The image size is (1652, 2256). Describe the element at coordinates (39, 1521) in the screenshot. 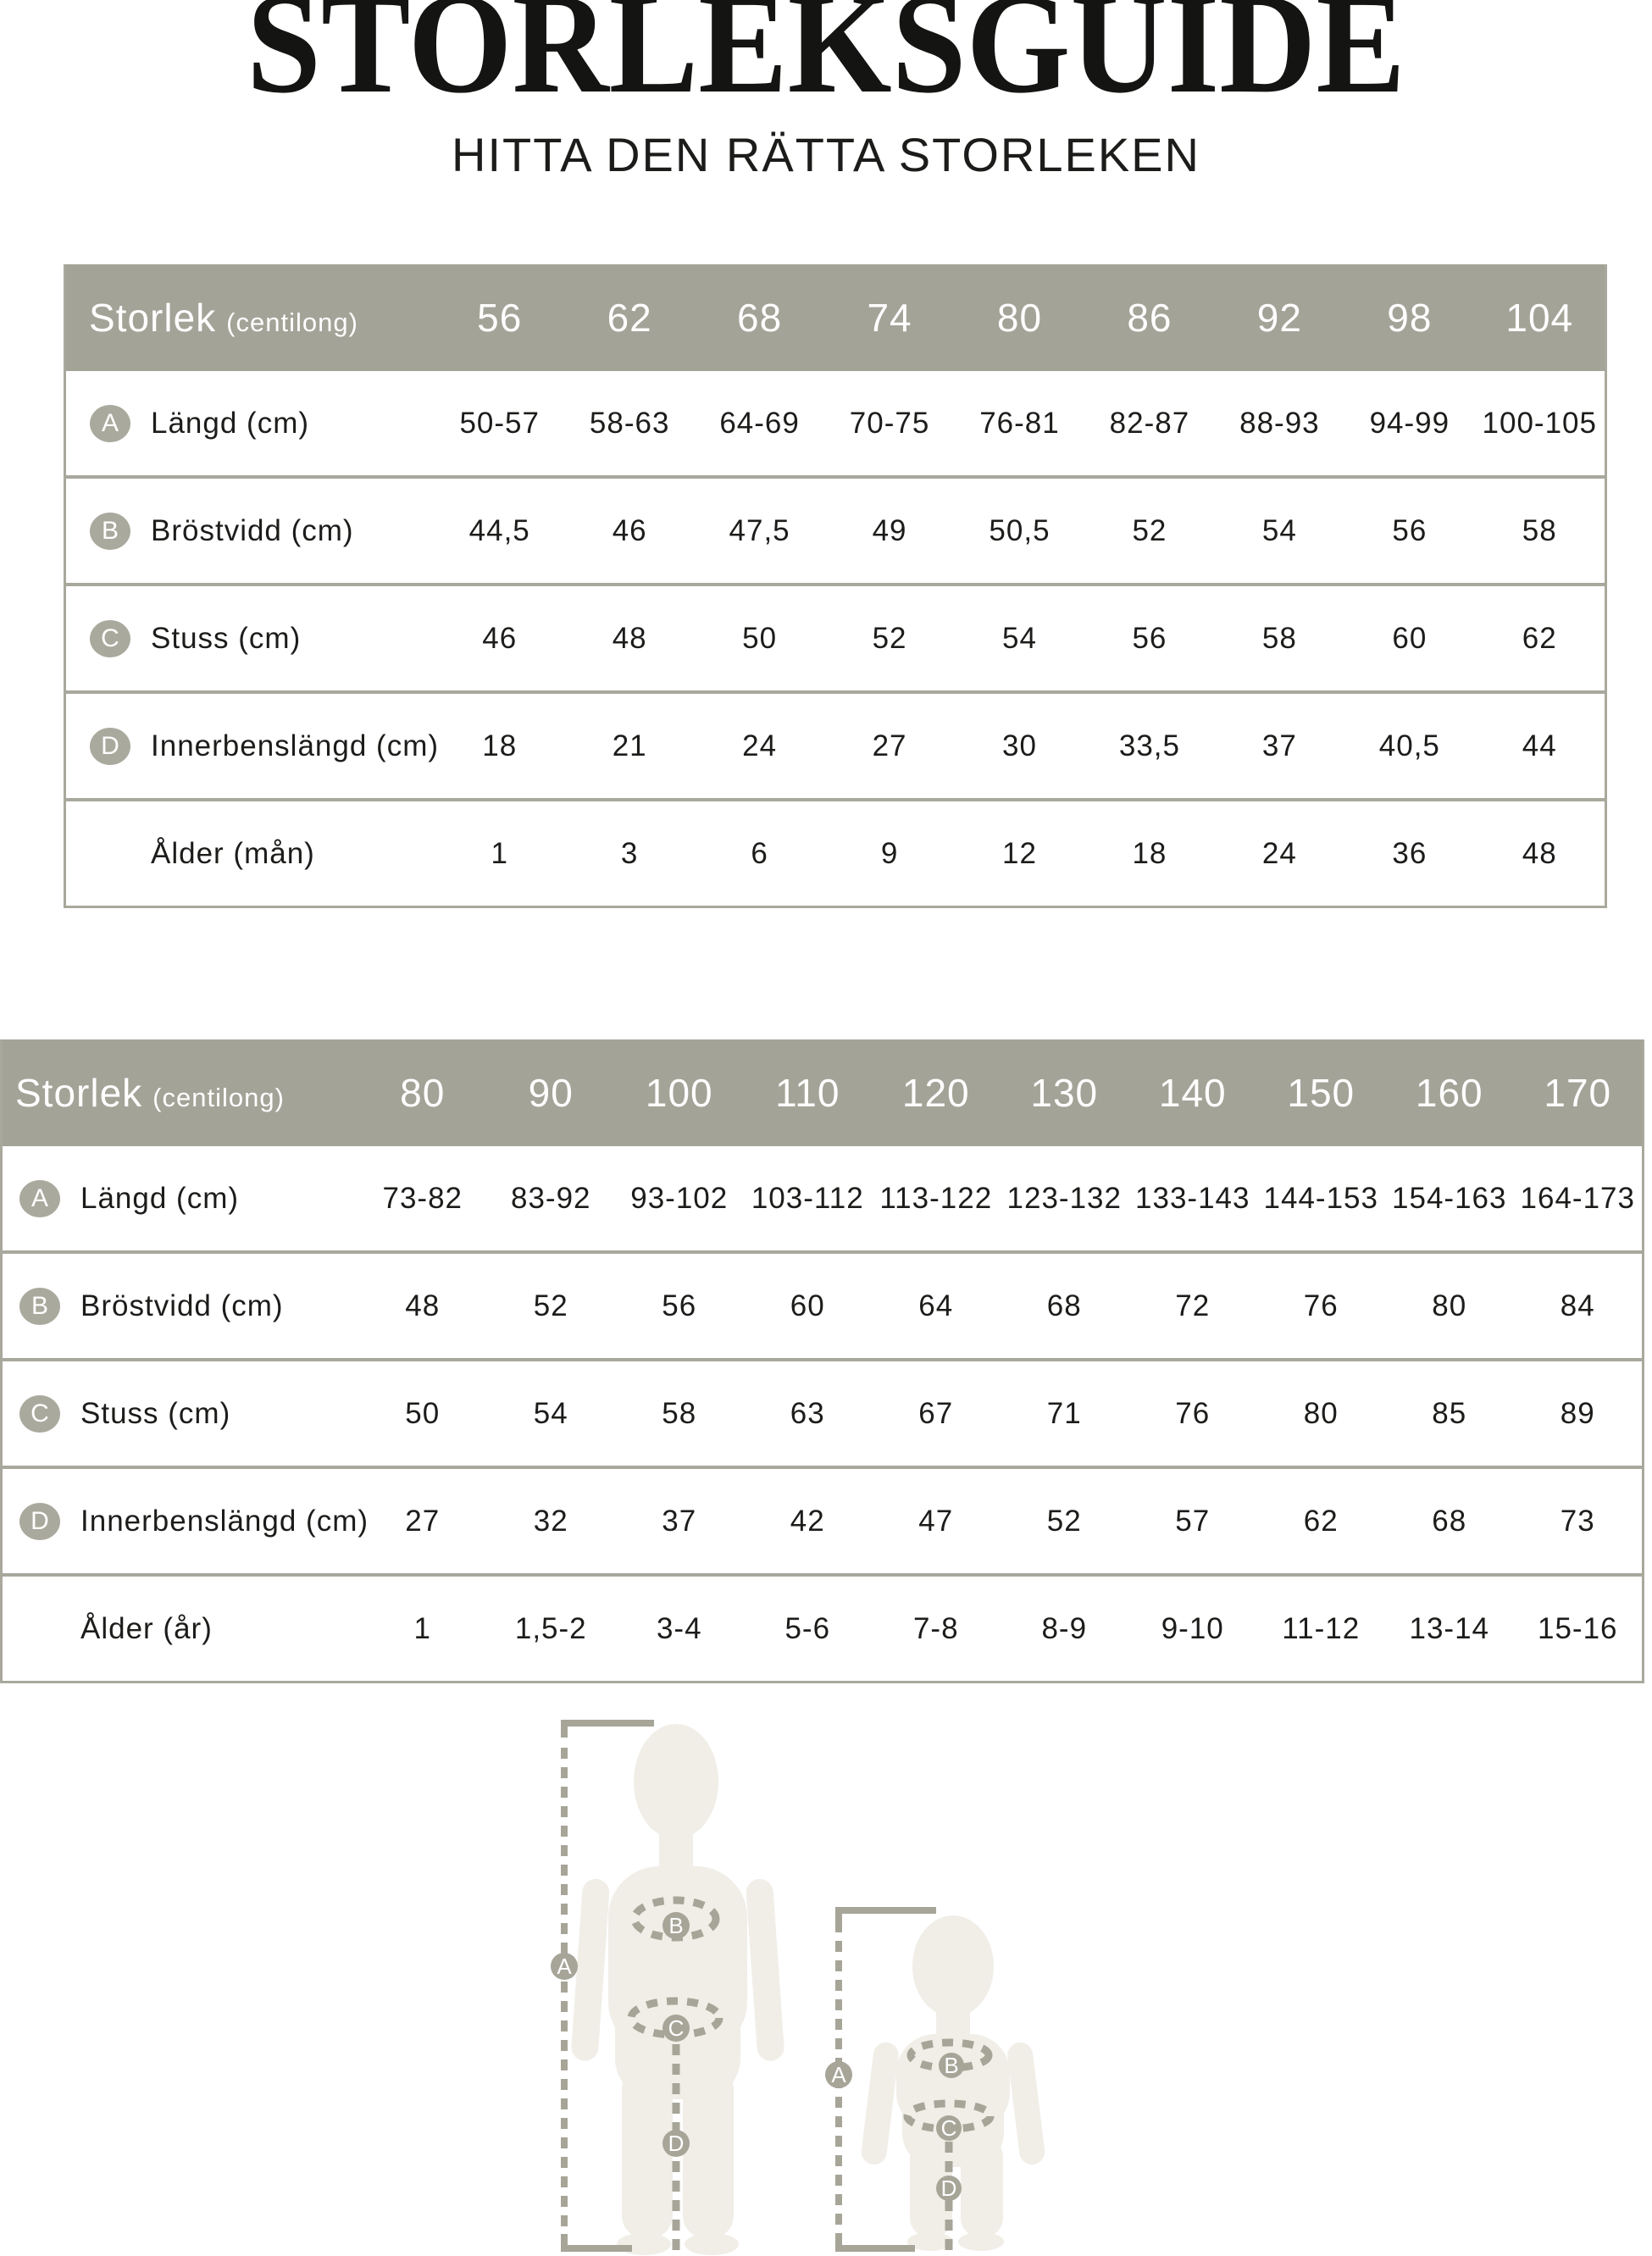

I see `measure-badge: D` at that location.